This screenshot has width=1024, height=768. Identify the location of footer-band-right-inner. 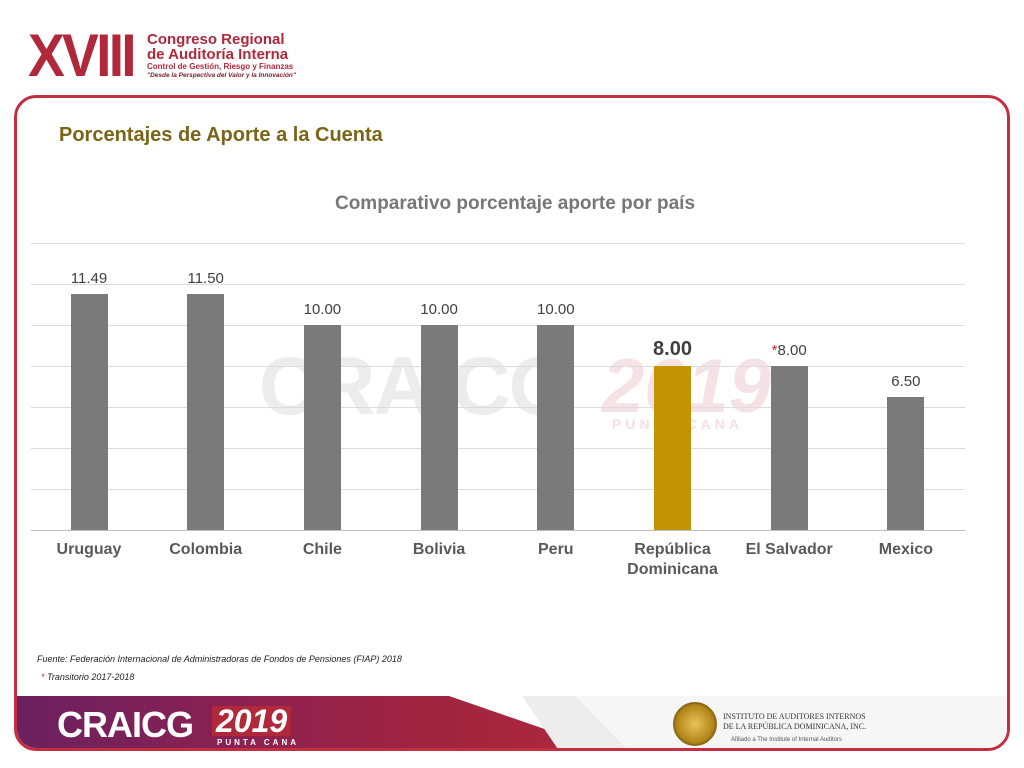
(791, 722).